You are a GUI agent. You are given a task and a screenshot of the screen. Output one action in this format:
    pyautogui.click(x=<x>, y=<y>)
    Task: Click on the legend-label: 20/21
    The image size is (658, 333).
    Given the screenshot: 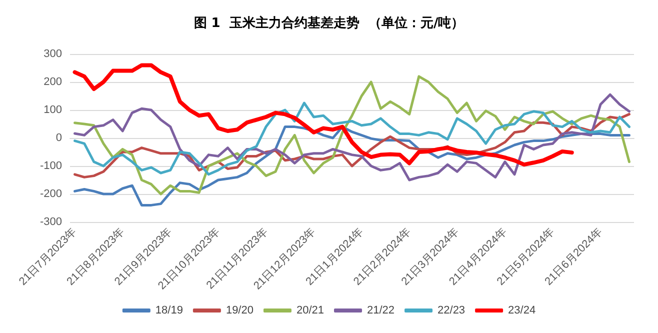 What is the action you would take?
    pyautogui.click(x=310, y=310)
    